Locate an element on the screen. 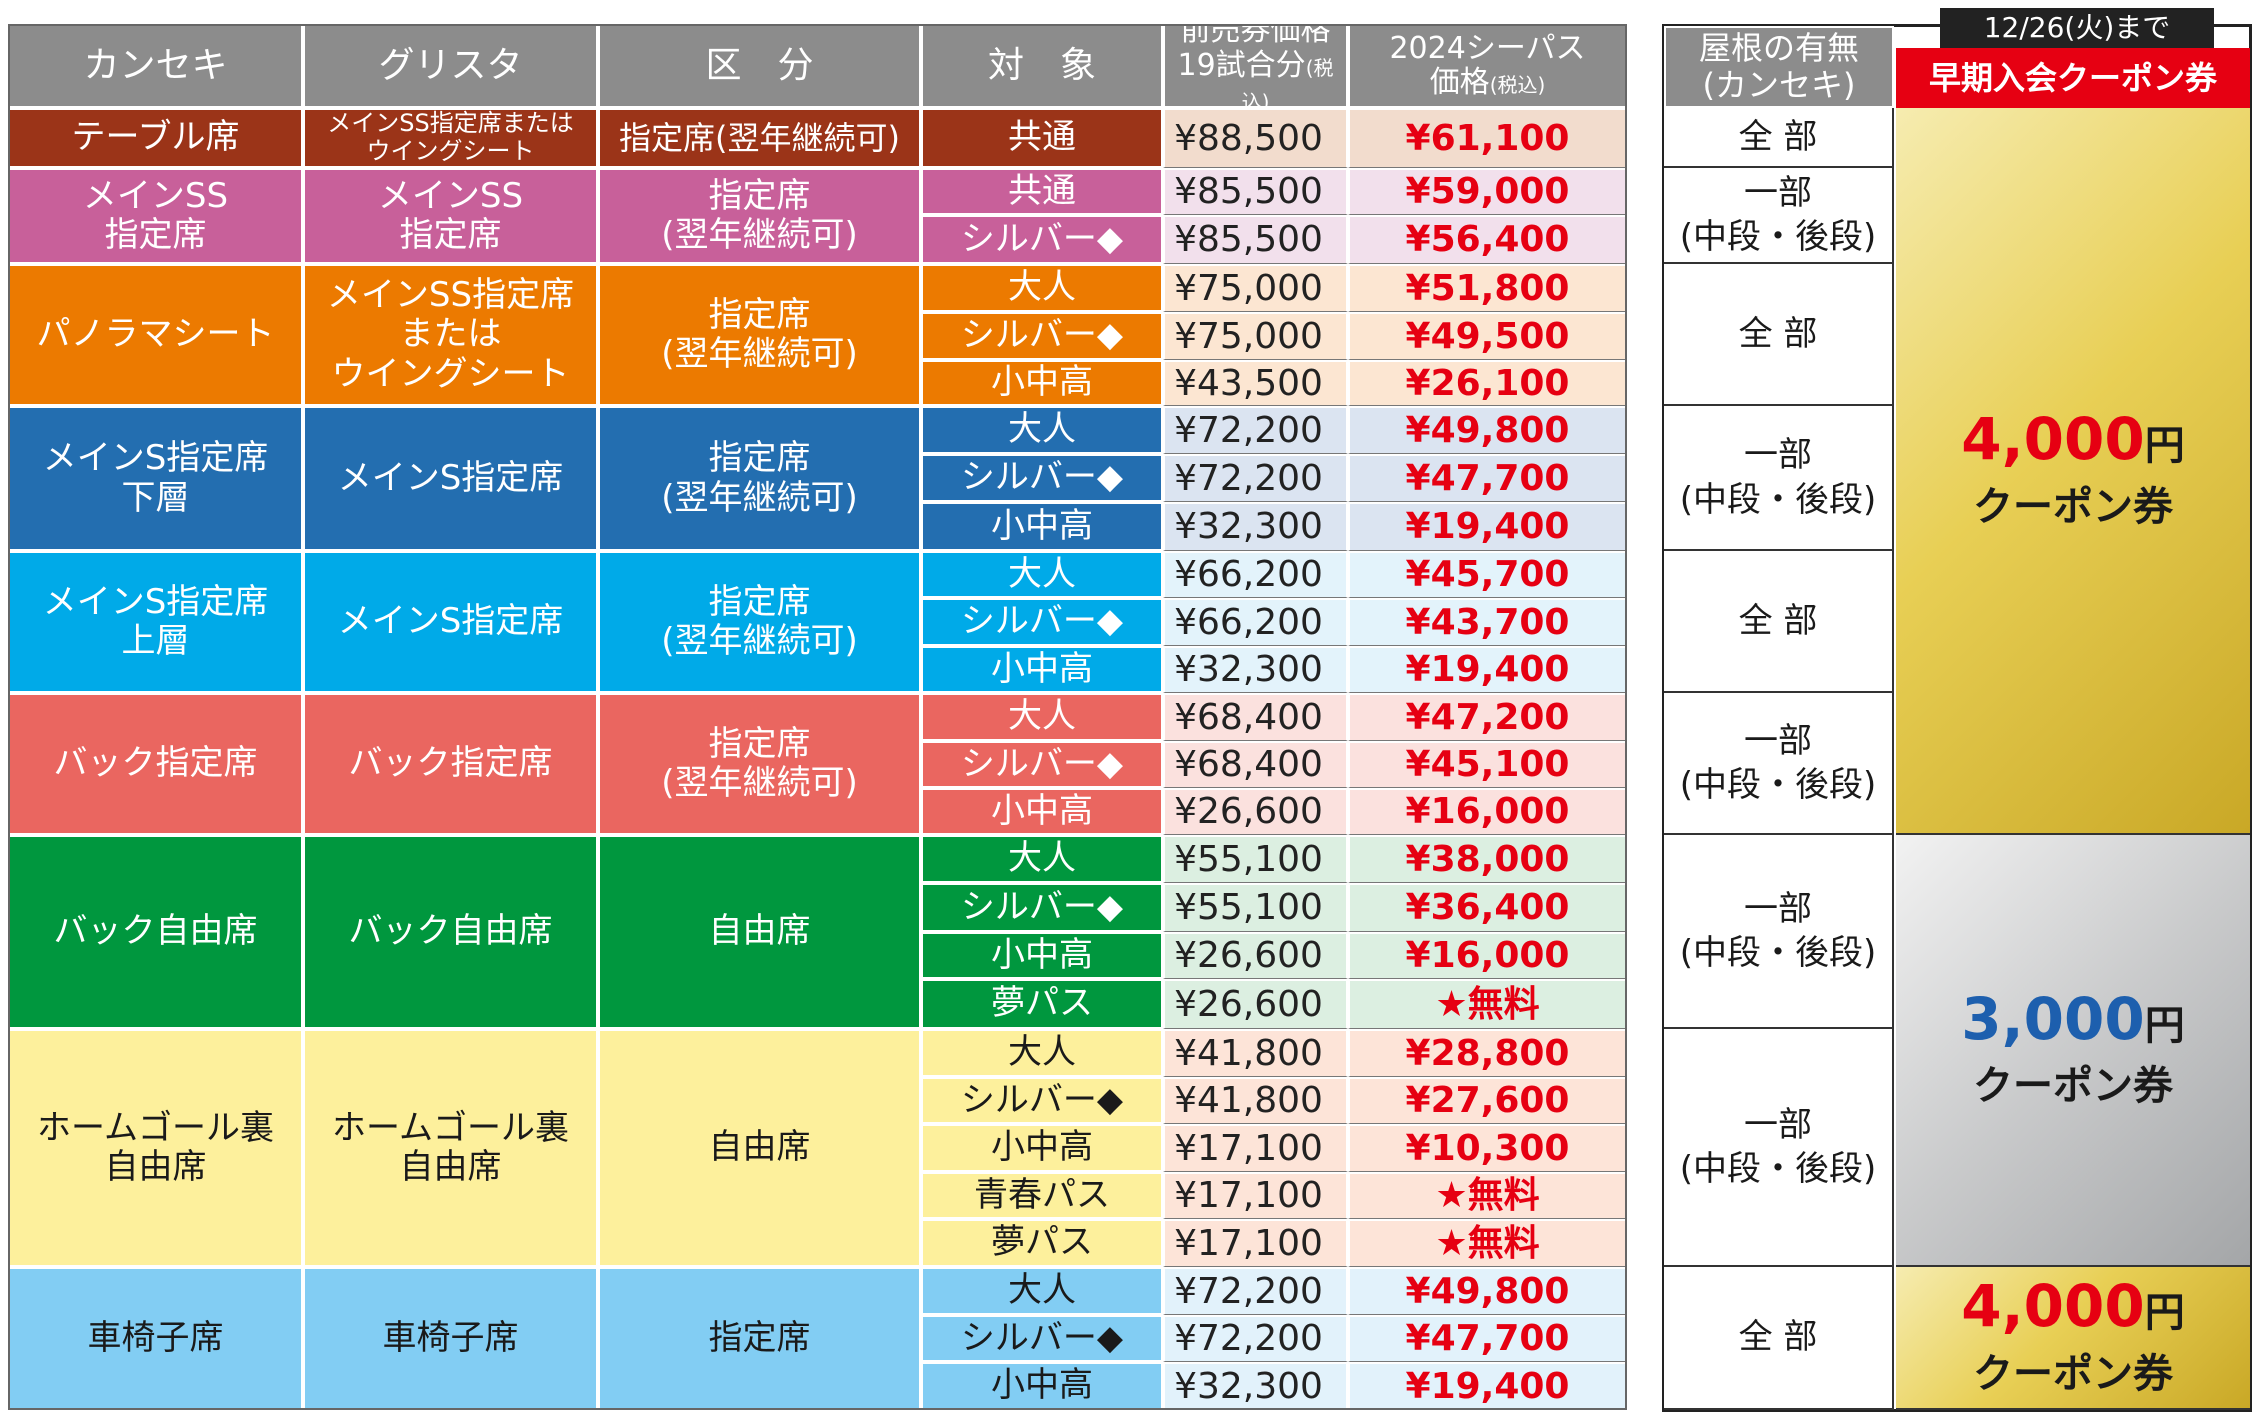 Image resolution: width=2260 pixels, height=1419 pixels. header-season-price-tax-note: (税込) is located at coordinates (1517, 85).